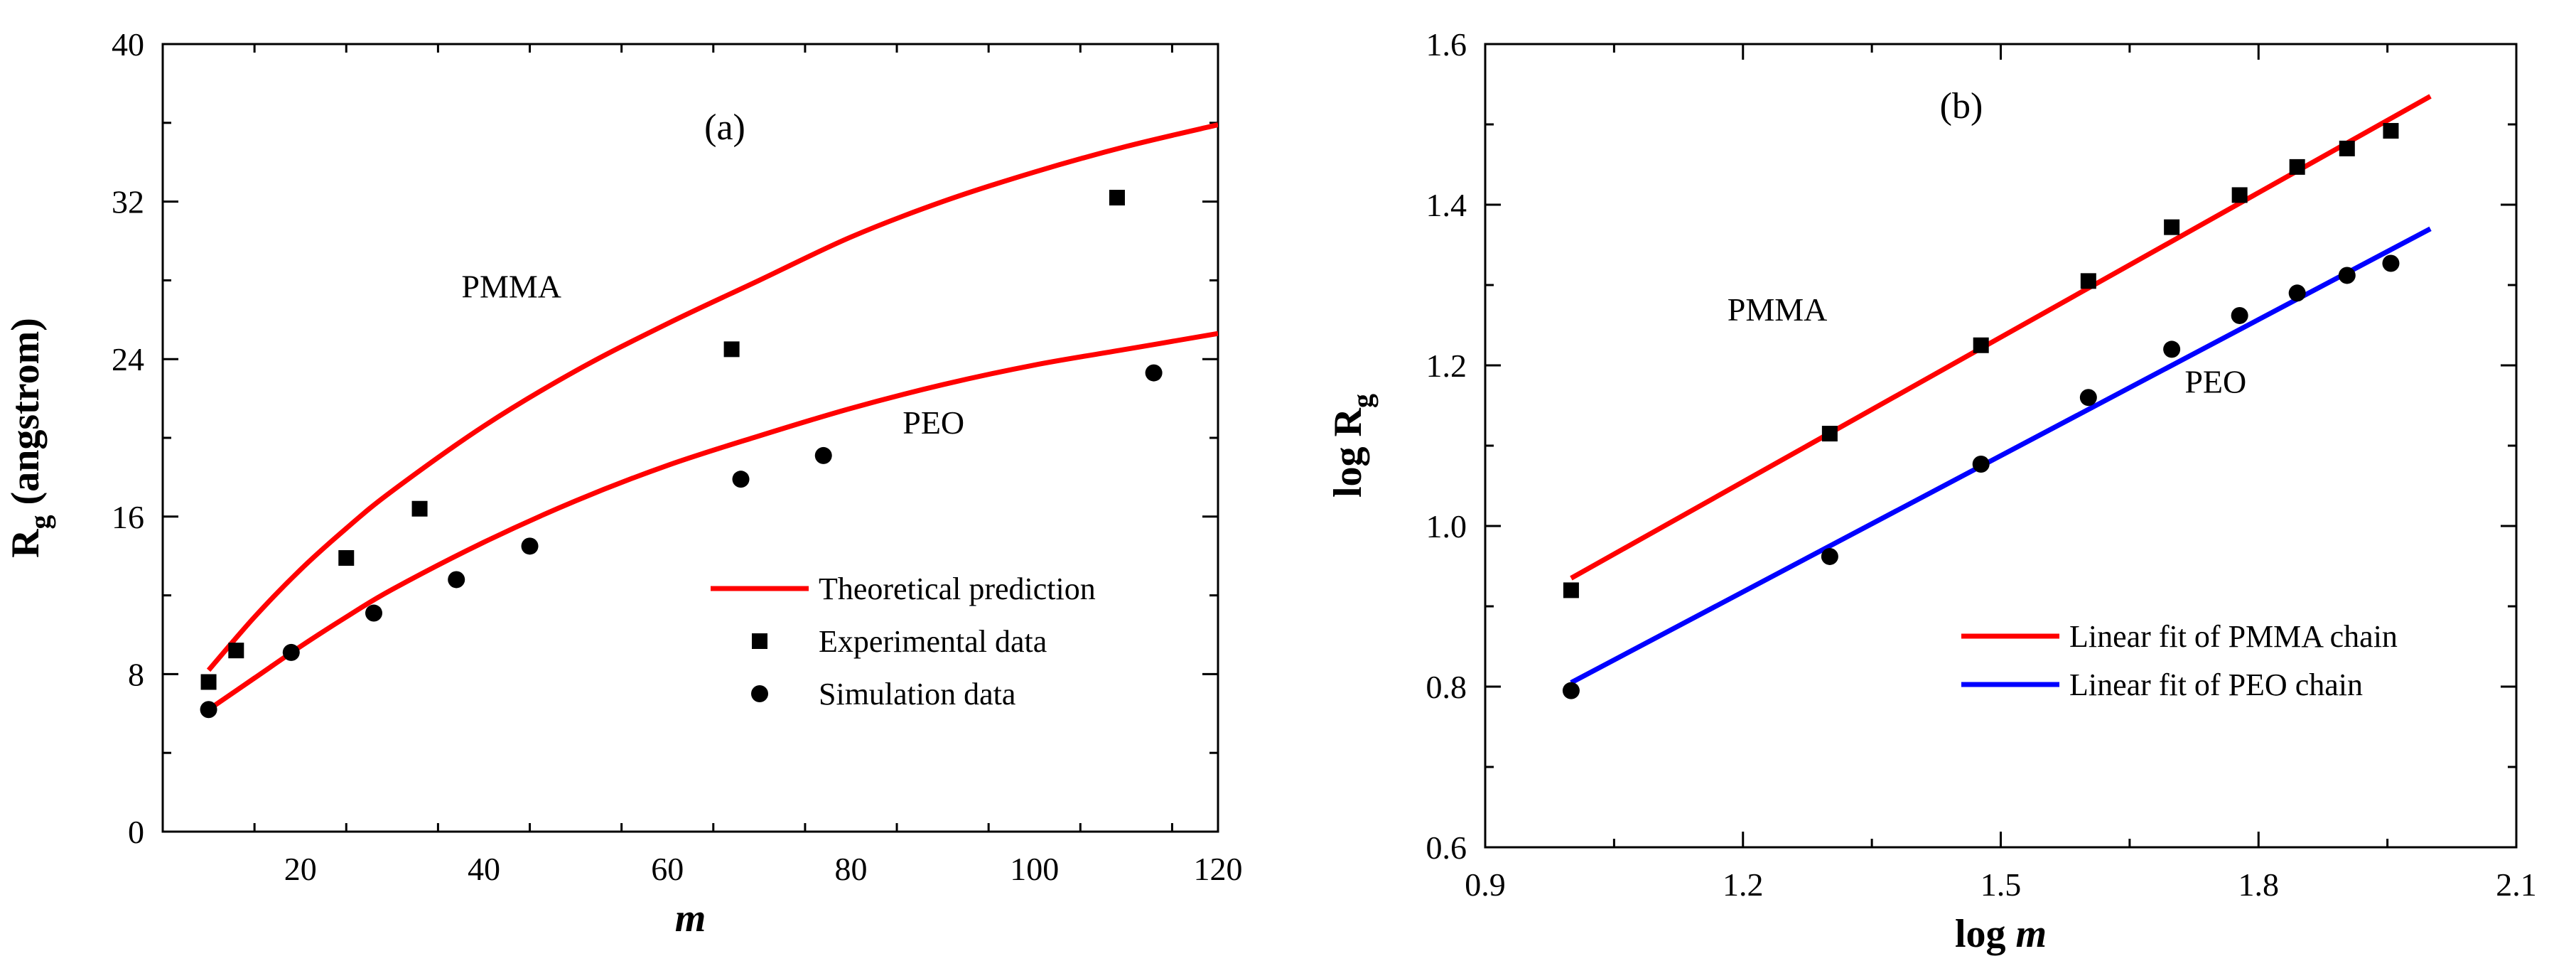  What do you see at coordinates (1446, 366) in the screenshot?
I see `y-tick-label: 1.2` at bounding box center [1446, 366].